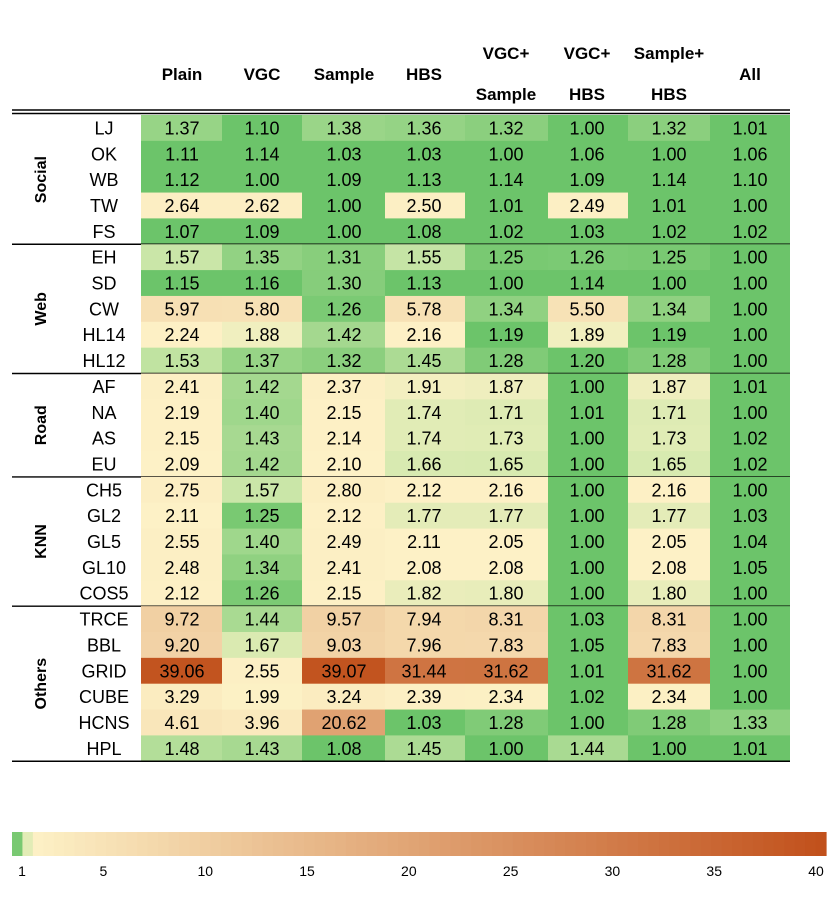  I want to click on row-label: OK, so click(104, 154).